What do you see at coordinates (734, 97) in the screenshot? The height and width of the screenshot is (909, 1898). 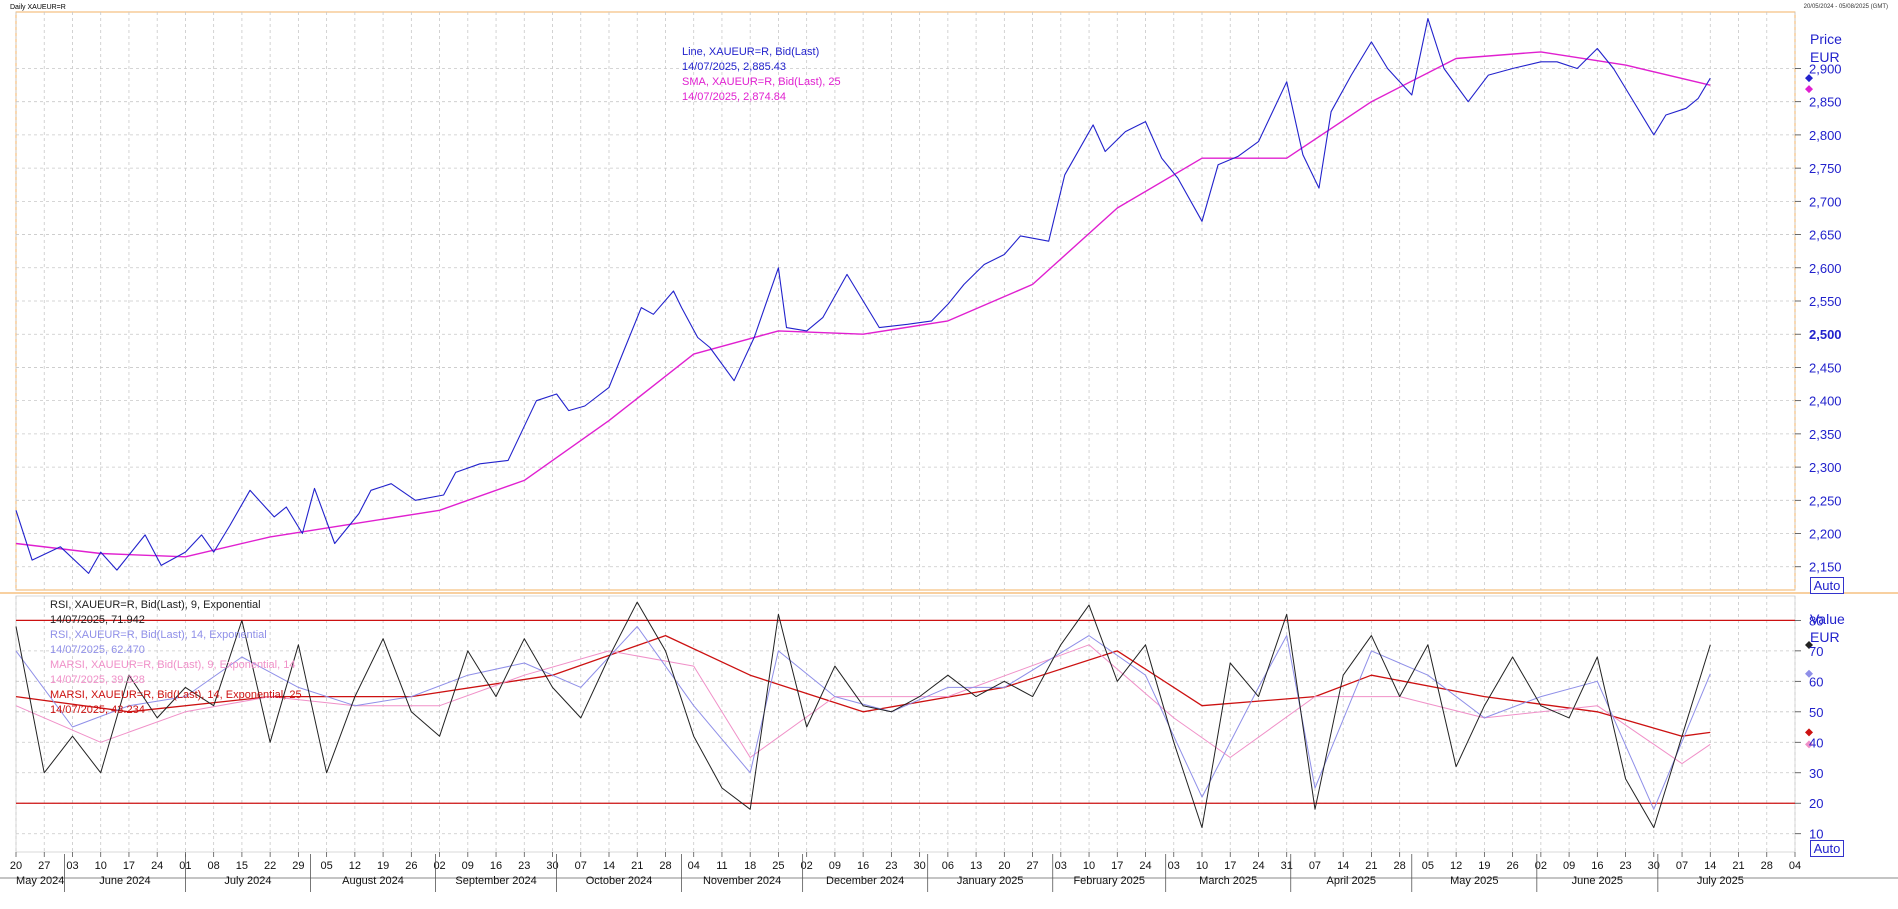 I see `price-legend-entry: 14/07/2025, 2,874.84` at bounding box center [734, 97].